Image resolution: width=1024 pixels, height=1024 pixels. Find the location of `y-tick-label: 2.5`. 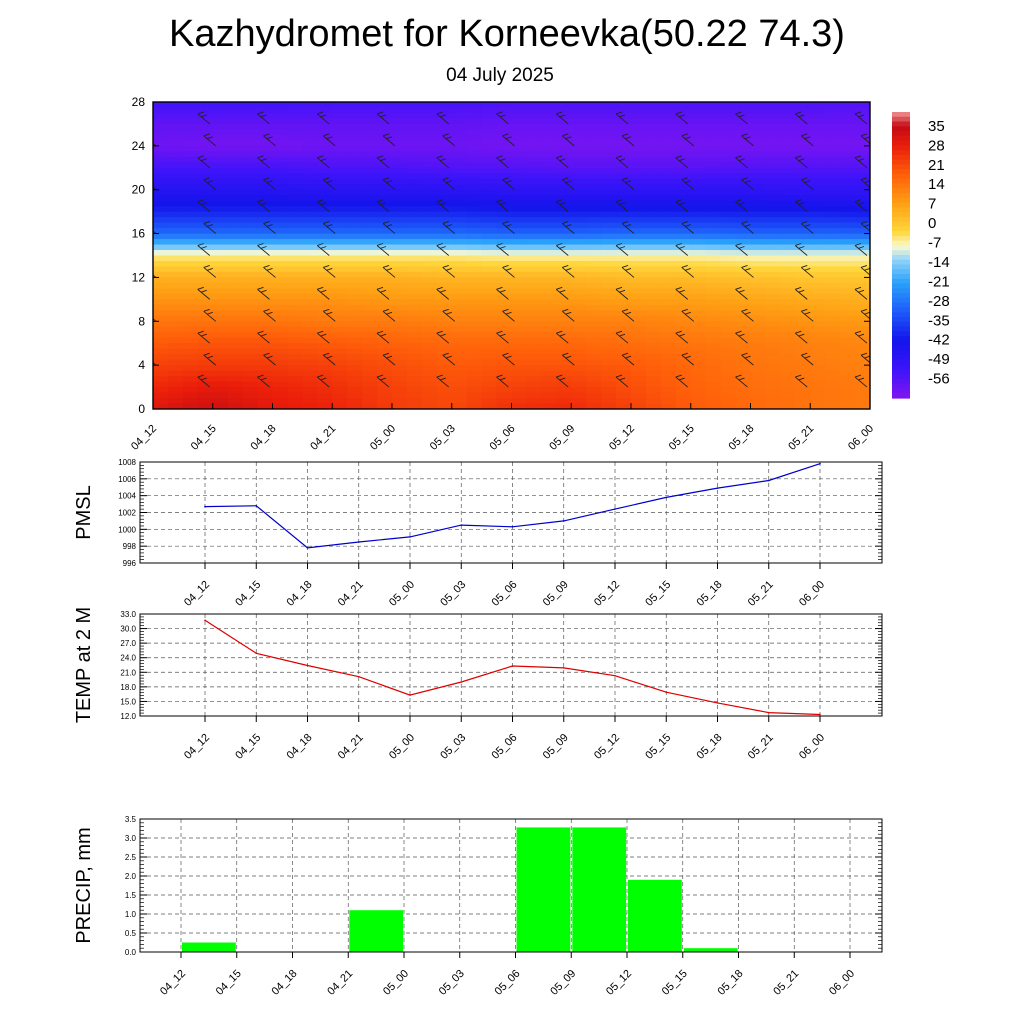

y-tick-label: 2.5 is located at coordinates (131, 857).